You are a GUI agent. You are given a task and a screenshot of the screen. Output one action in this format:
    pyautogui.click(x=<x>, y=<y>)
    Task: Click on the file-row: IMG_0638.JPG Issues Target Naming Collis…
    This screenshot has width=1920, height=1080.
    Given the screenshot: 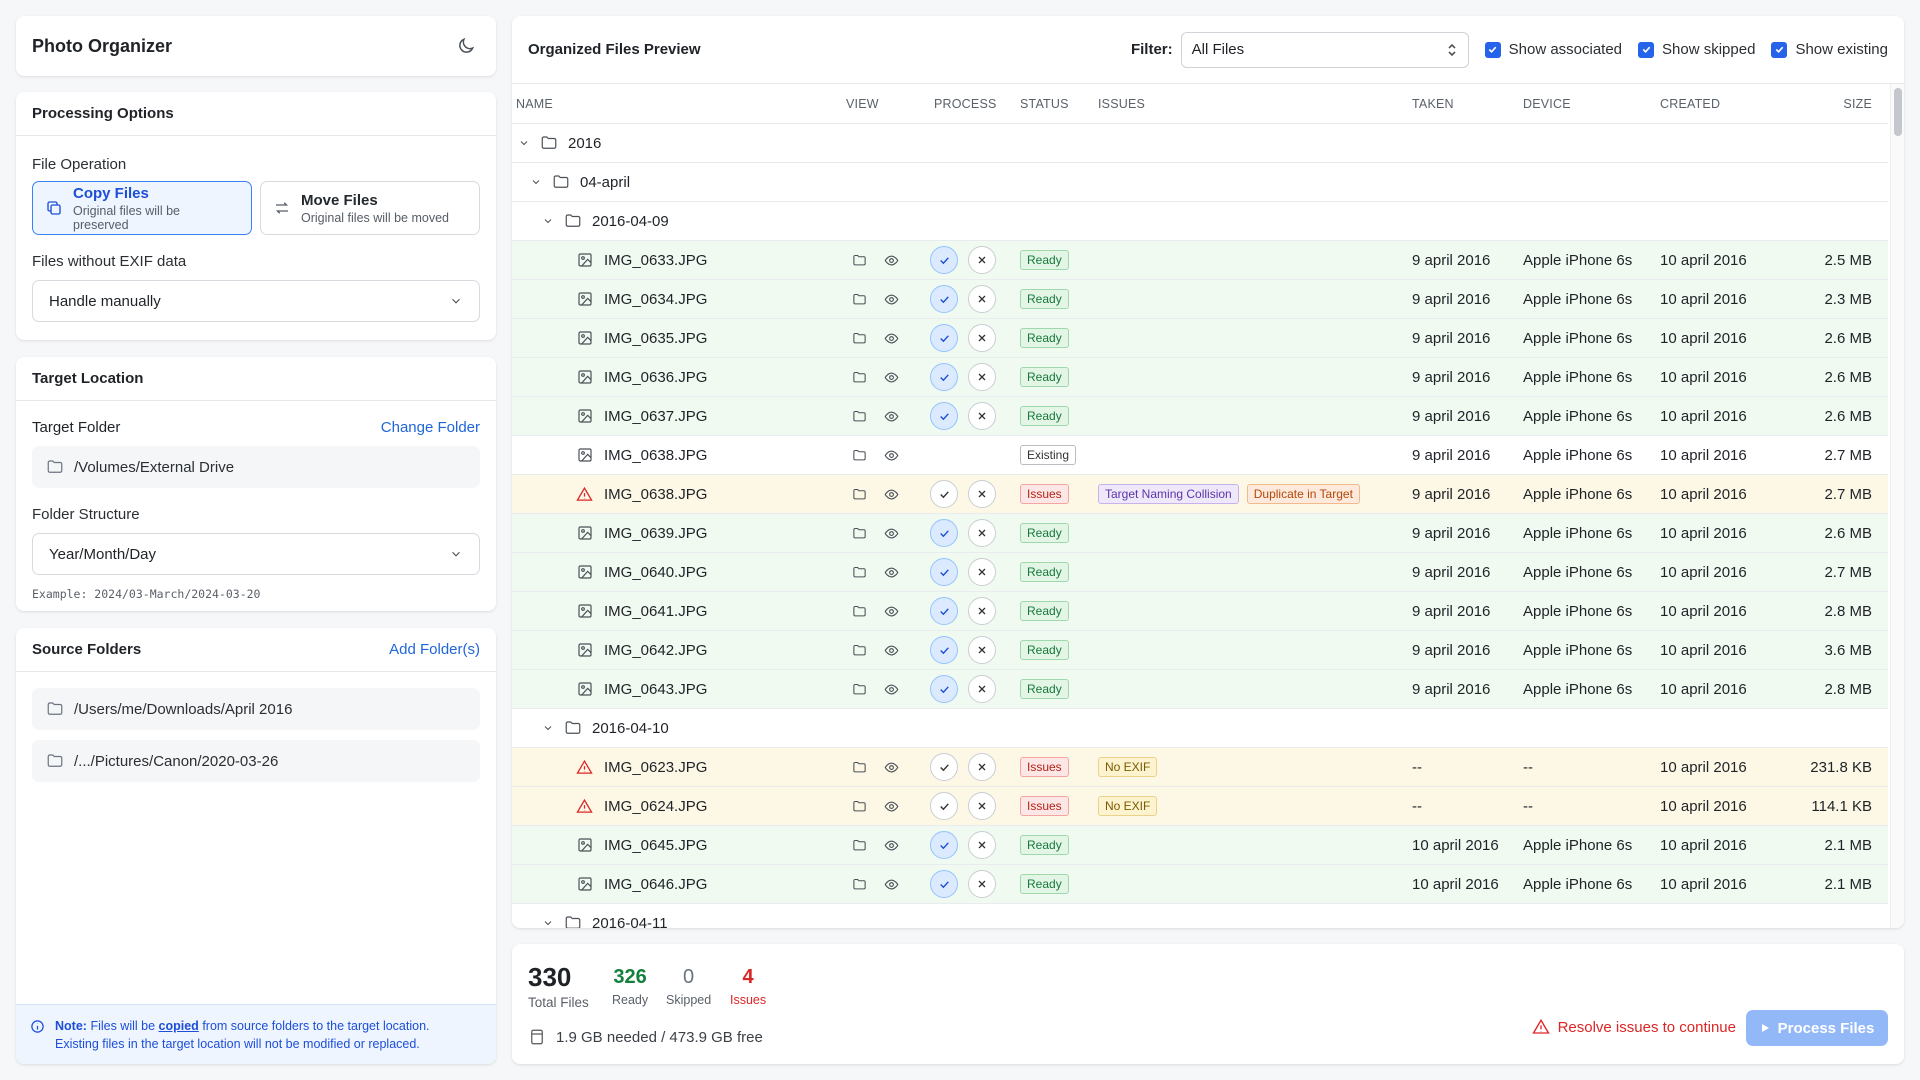 What is the action you would take?
    pyautogui.click(x=1200, y=494)
    